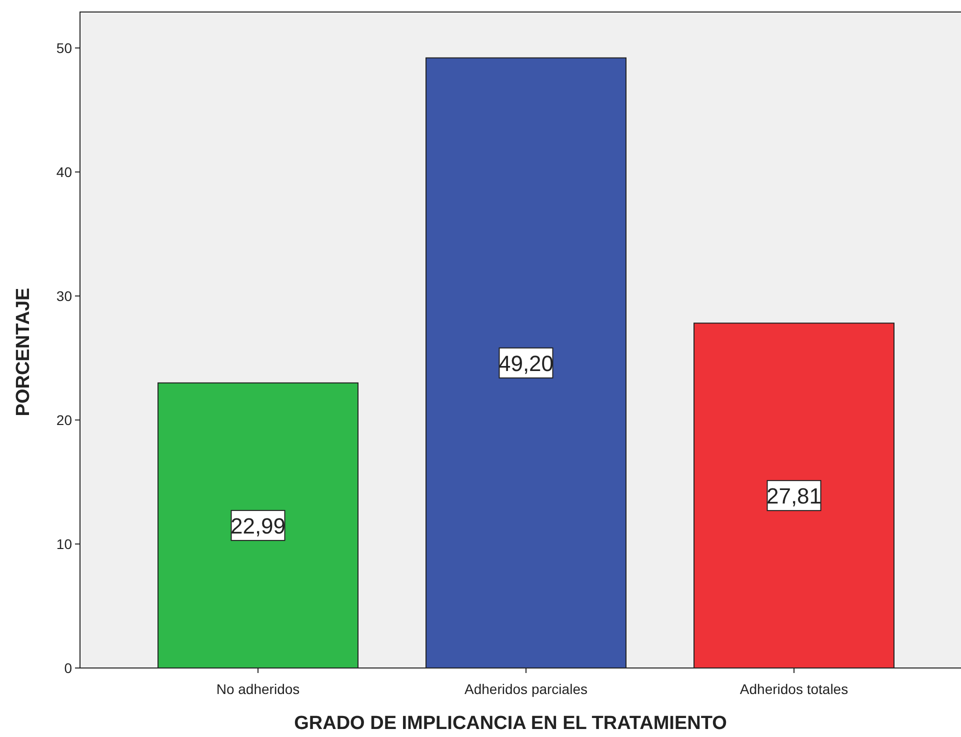 The height and width of the screenshot is (737, 961). I want to click on x-axis-title: GRADO DE IMPLICANCIA EN EL TRATAMIENTO, so click(510, 723).